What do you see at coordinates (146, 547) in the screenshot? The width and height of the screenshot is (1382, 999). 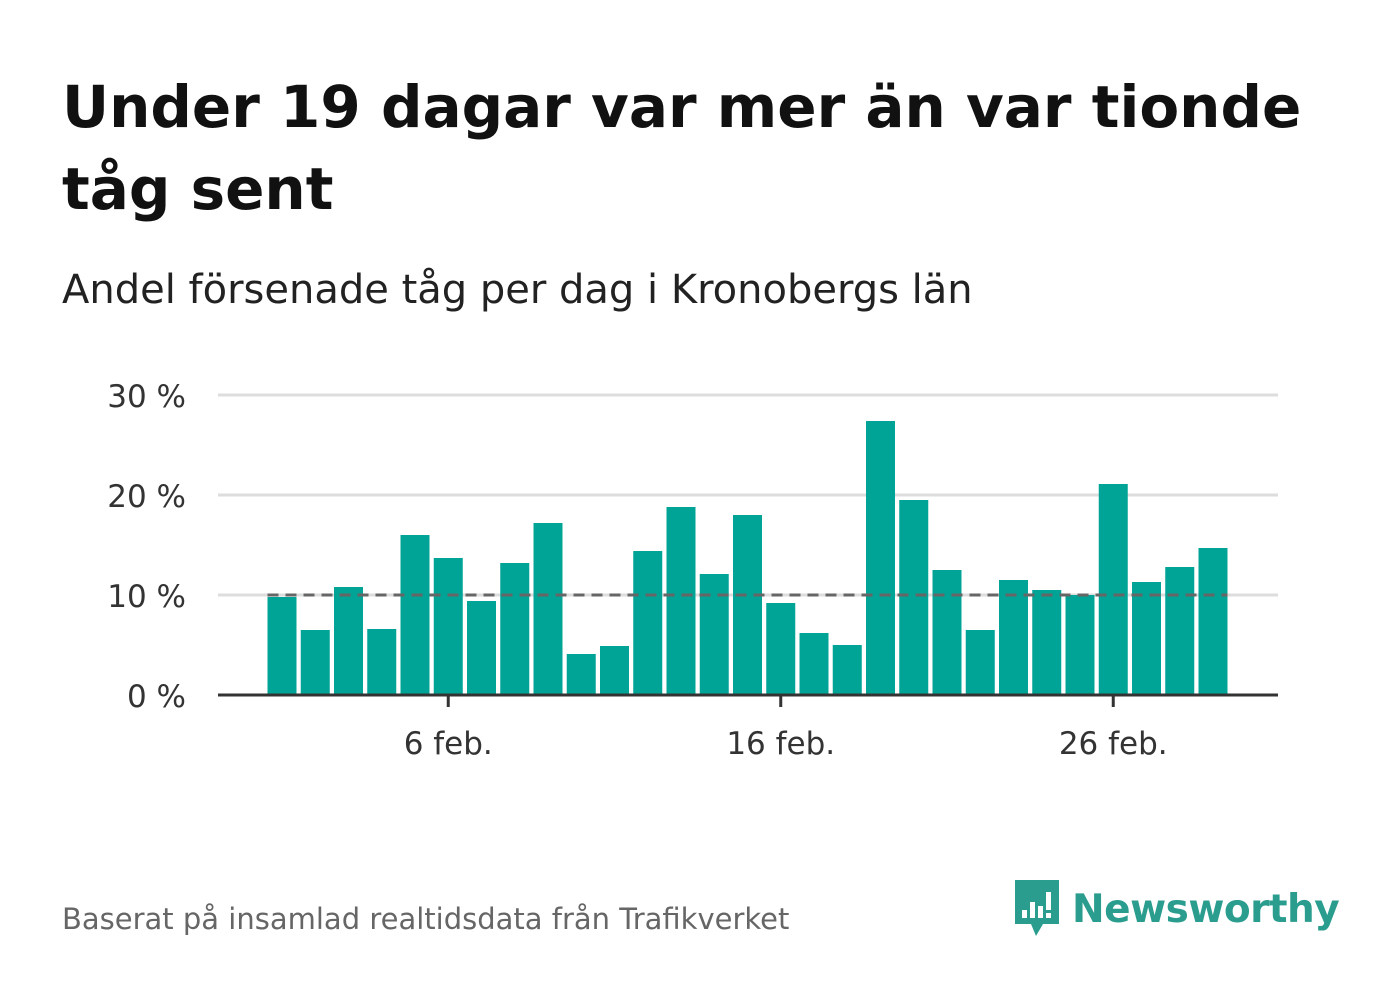 I see `y-axis-labels: 0 % 10 % 20 % 30 %` at bounding box center [146, 547].